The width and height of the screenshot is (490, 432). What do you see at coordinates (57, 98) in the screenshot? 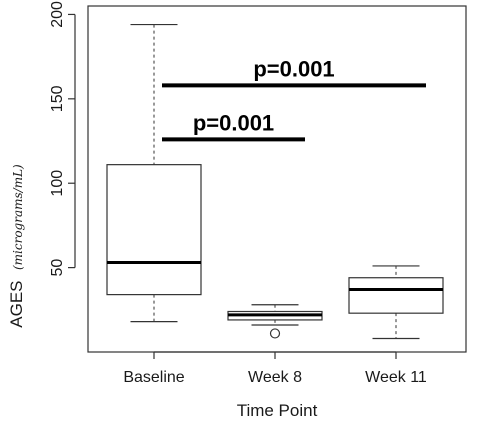
I see `y-tick-label: 150` at bounding box center [57, 98].